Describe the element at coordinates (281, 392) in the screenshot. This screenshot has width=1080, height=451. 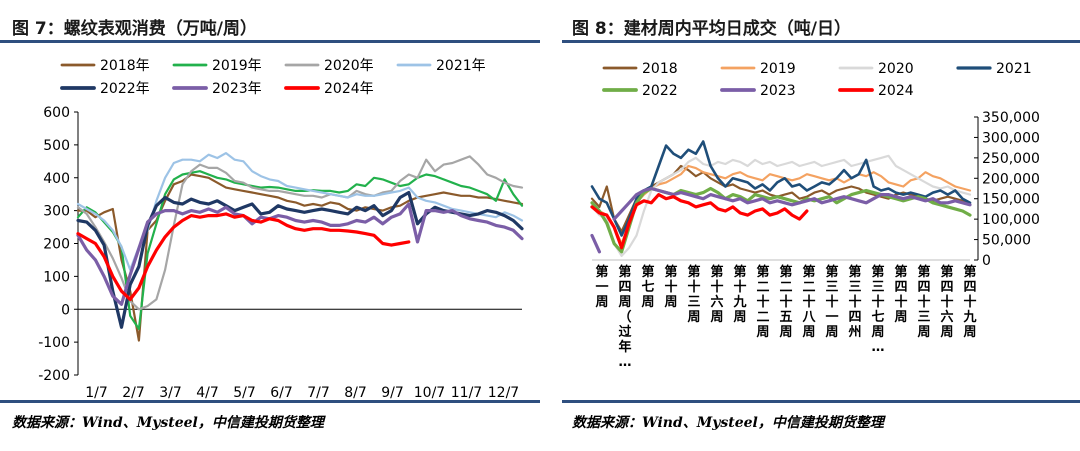
I see `x-tick-label: 6/7` at that location.